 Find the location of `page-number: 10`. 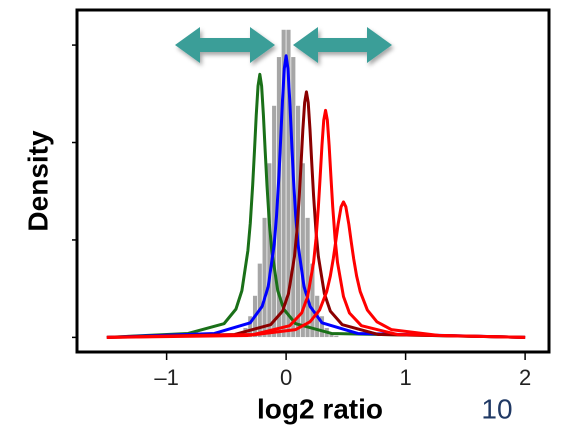

page-number: 10 is located at coordinates (496, 408).